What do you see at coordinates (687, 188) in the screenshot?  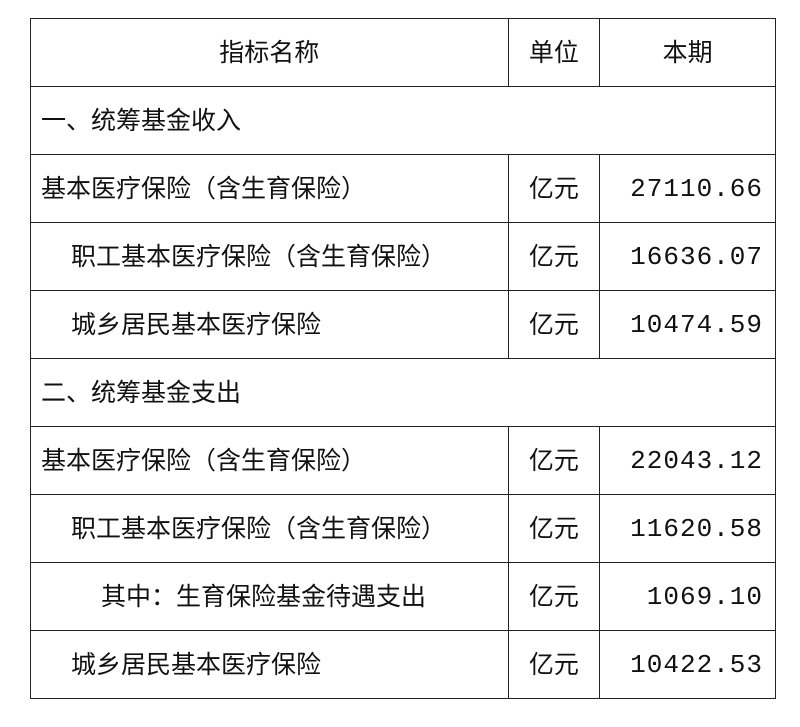 I see `value-cell: 27110.66` at bounding box center [687, 188].